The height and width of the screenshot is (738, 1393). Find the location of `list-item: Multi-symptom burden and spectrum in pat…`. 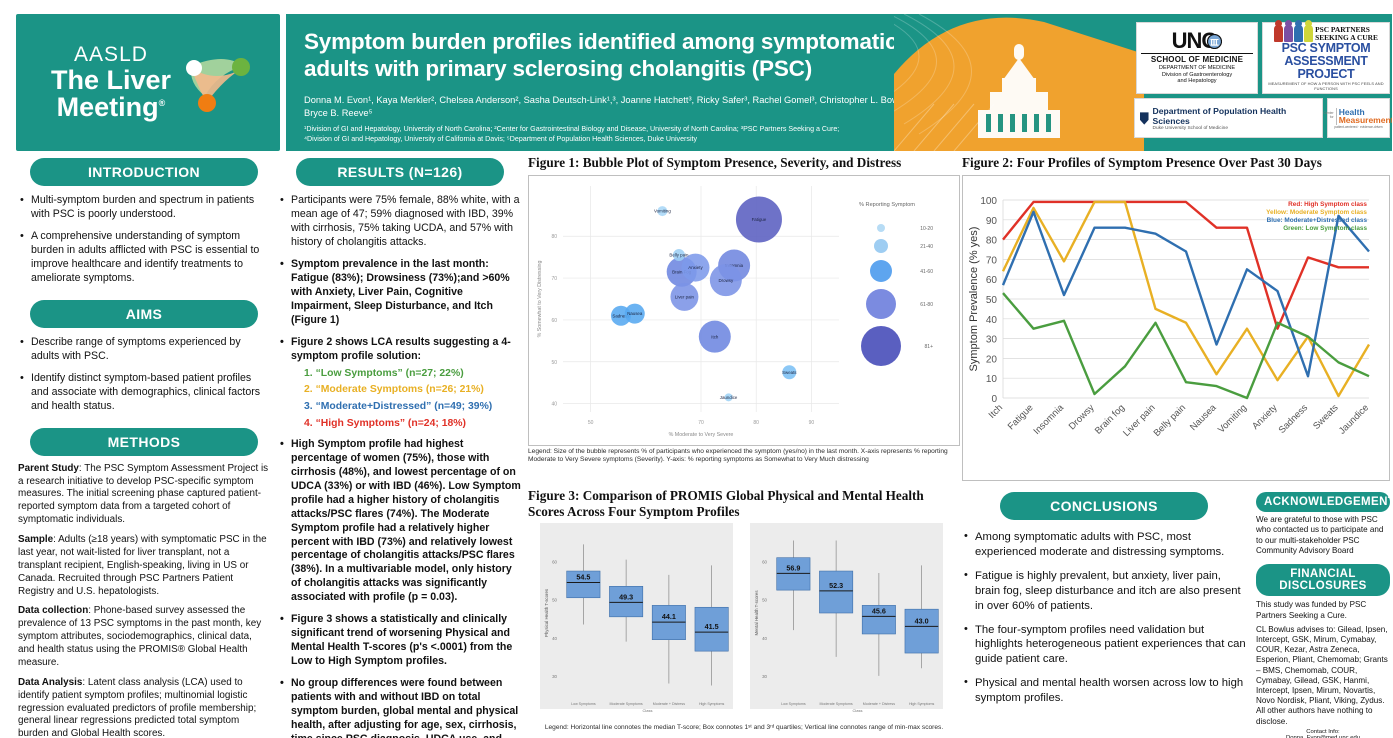

list-item: Multi-symptom burden and spectrum in pat… is located at coordinates (144, 207).